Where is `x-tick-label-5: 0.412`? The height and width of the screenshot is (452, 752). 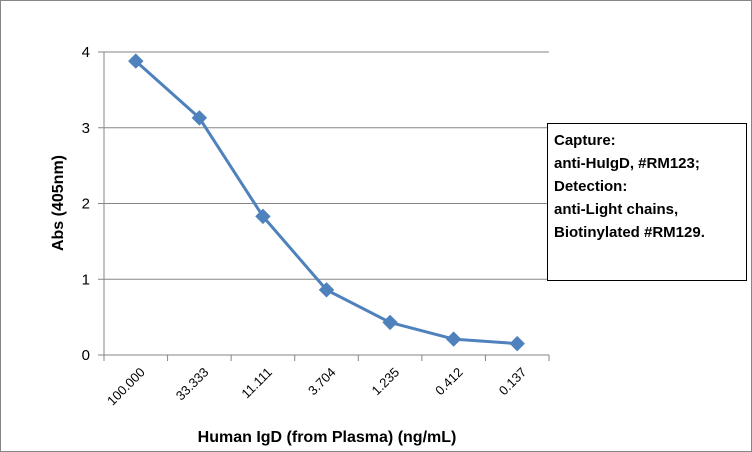
x-tick-label-5: 0.412 is located at coordinates (449, 382).